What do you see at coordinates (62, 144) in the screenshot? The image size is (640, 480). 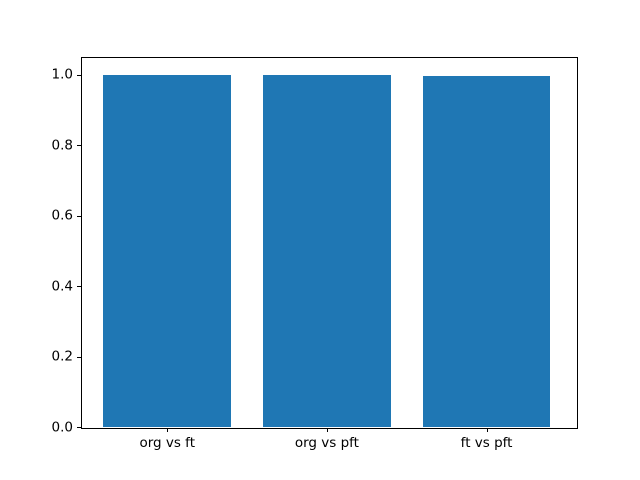 I see `y-tick-label: 0.8` at bounding box center [62, 144].